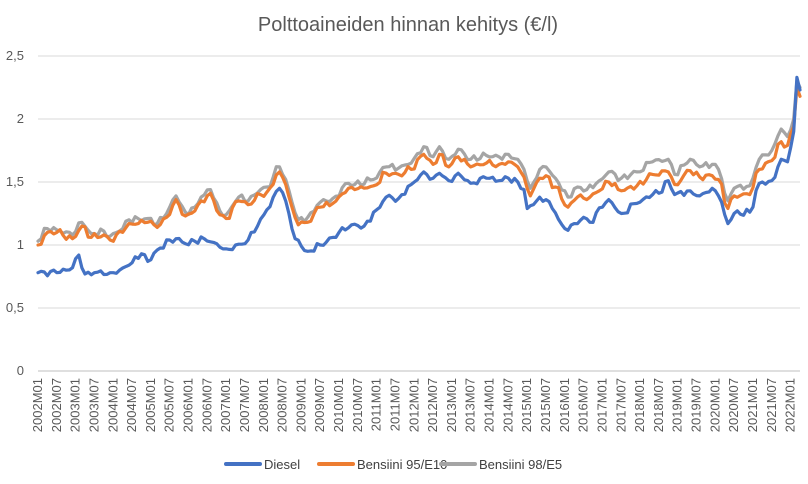 The height and width of the screenshot is (484, 808). Describe the element at coordinates (20, 118) in the screenshot. I see `y-tick-label: 2` at that location.